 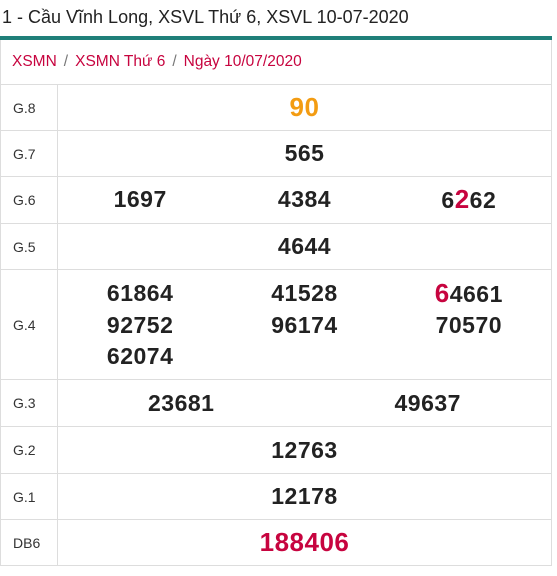 I want to click on prize-number: 96174, so click(x=304, y=324).